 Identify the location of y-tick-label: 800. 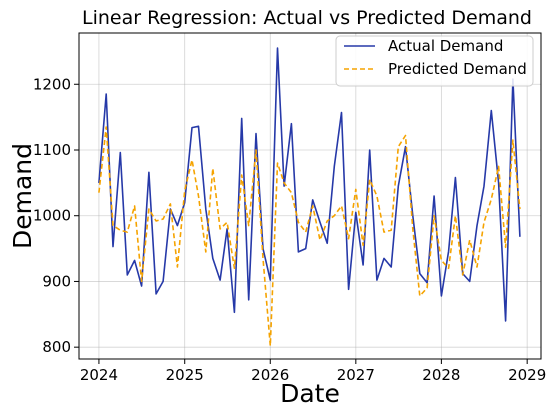
(56, 347).